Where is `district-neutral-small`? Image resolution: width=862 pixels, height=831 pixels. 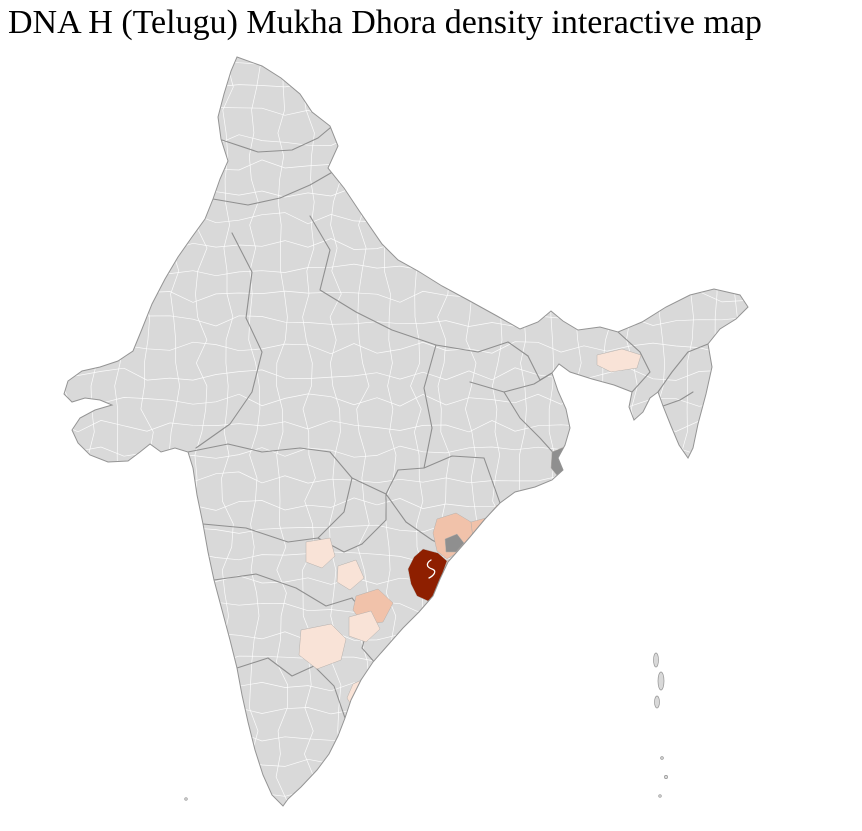 district-neutral-small is located at coordinates (454, 543).